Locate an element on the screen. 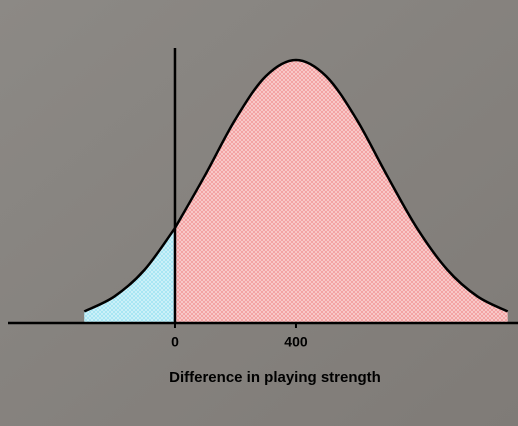  x-tick-label: 0 is located at coordinates (175, 342).